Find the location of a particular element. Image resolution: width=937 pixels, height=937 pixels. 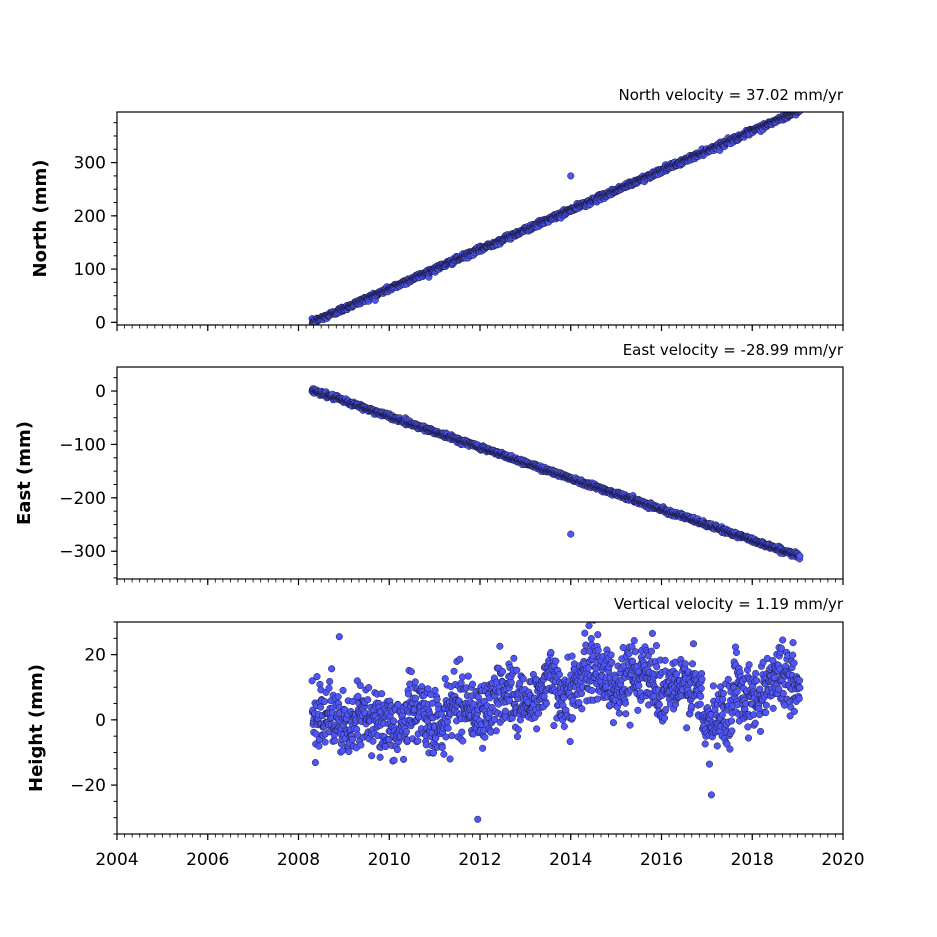

height-xtick-label: 2004 is located at coordinates (116, 860).